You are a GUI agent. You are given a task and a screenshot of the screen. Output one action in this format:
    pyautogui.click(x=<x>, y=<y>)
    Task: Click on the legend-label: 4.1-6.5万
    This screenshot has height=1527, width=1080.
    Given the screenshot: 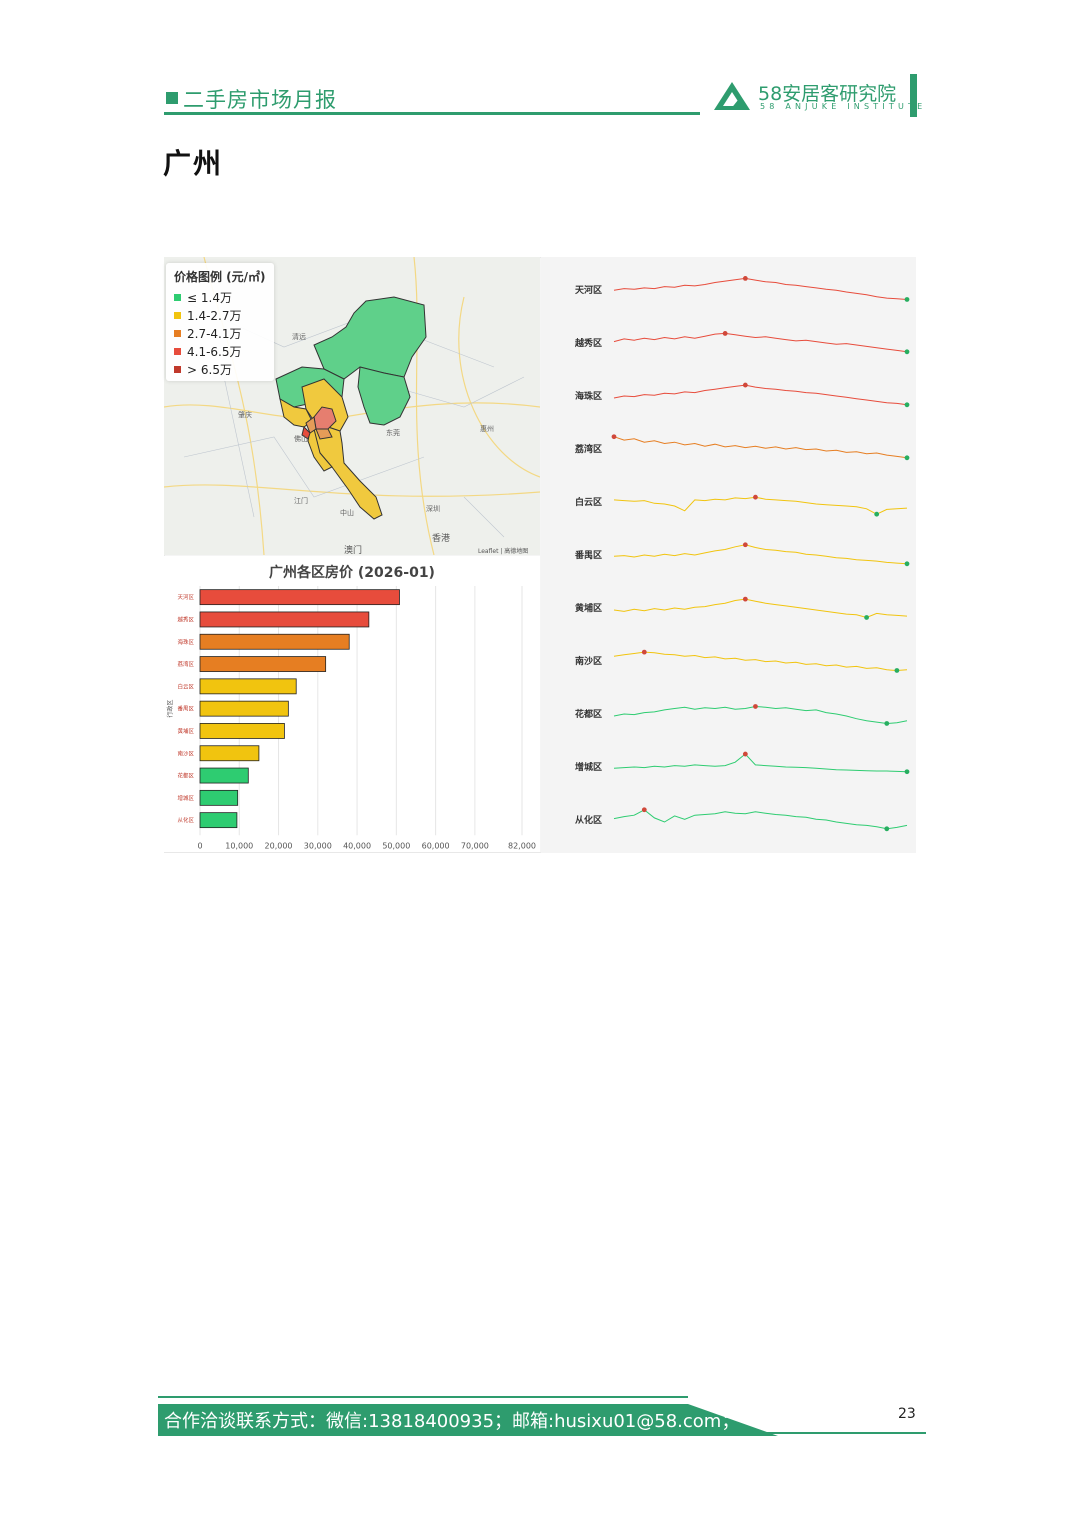 What is the action you would take?
    pyautogui.click(x=214, y=352)
    